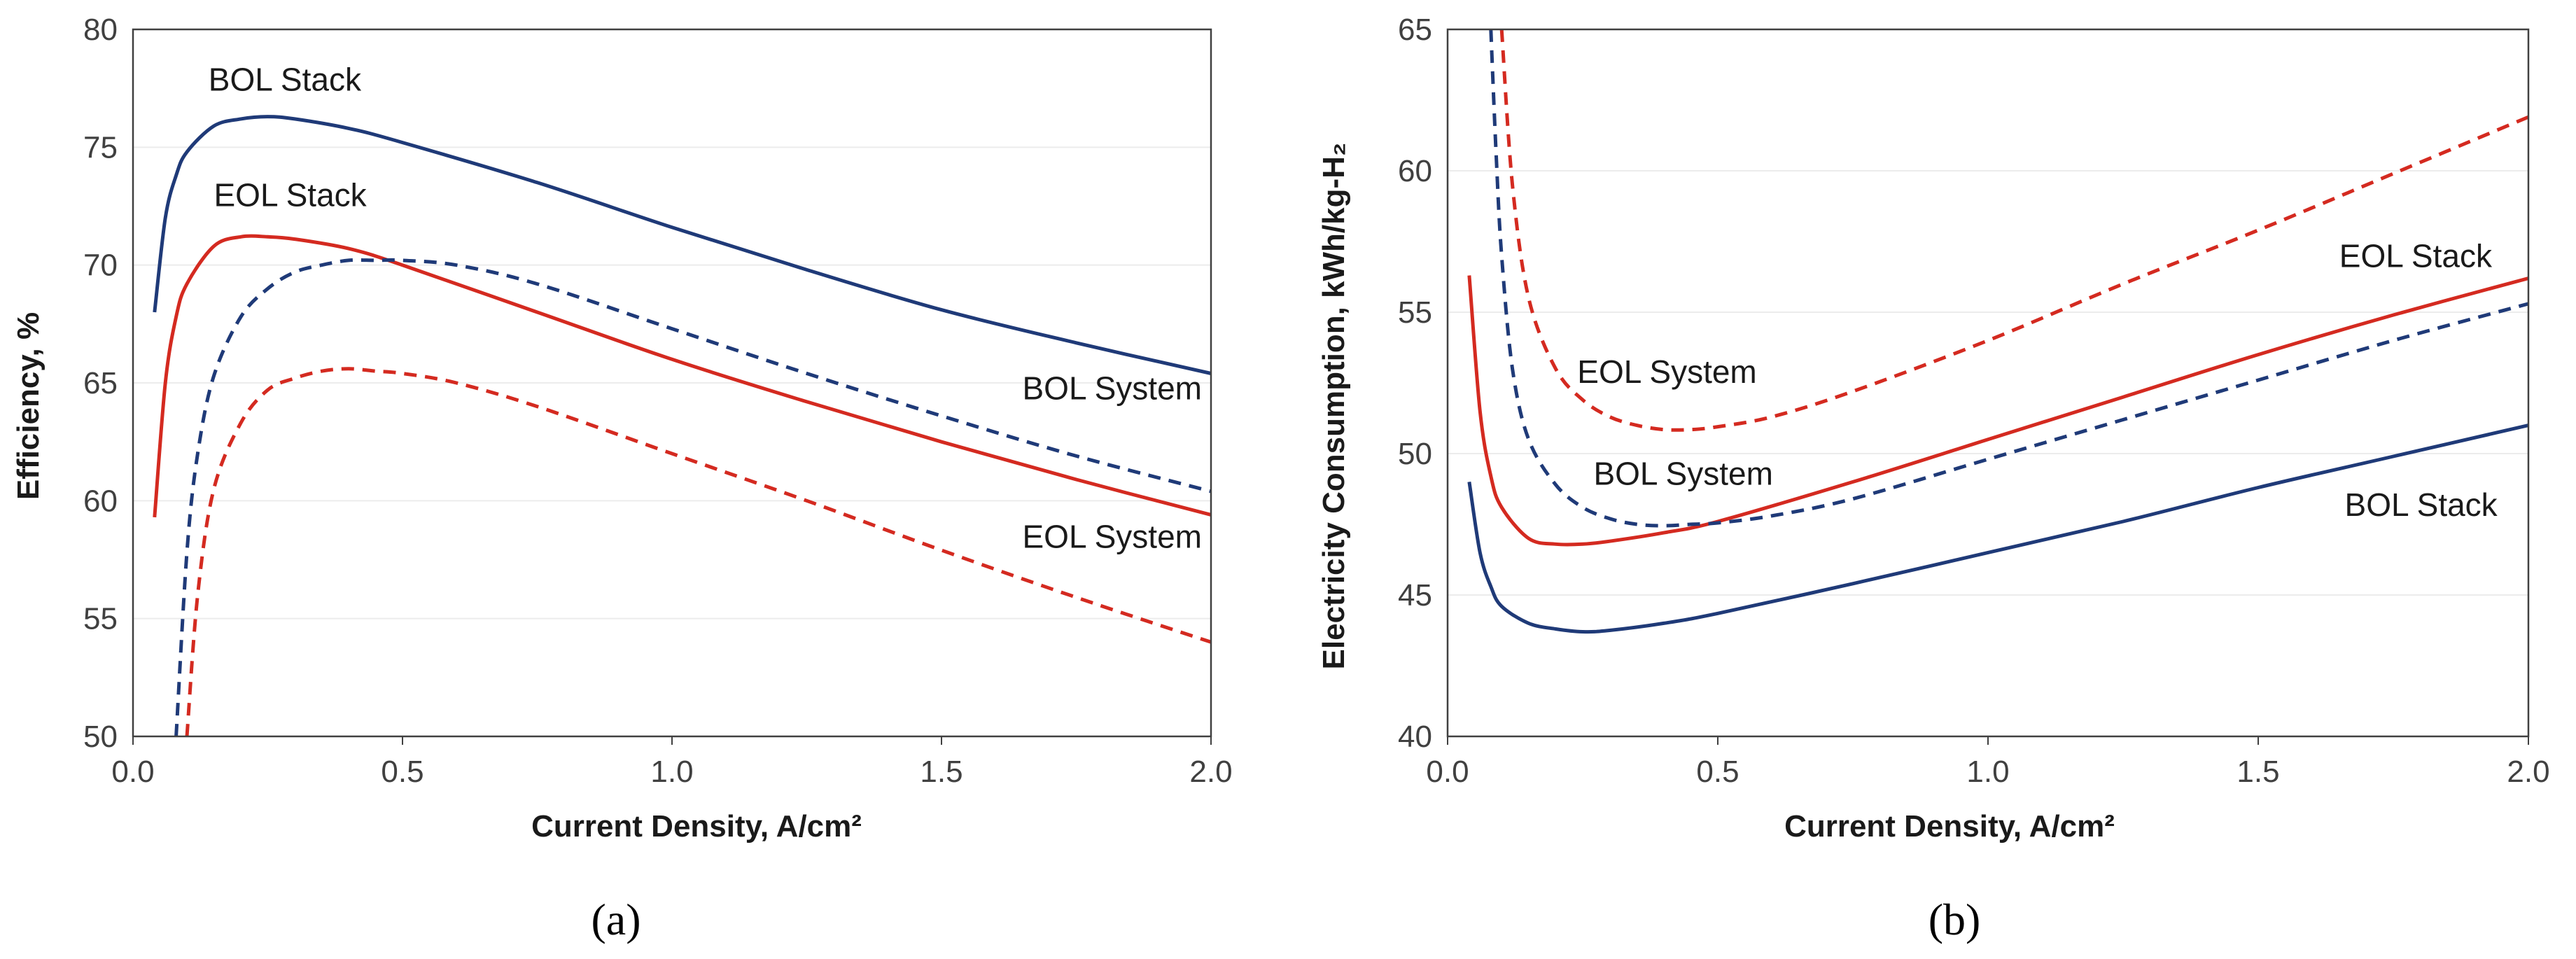 This screenshot has width=2576, height=959. I want to click on y-tick-label: 75, so click(100, 147).